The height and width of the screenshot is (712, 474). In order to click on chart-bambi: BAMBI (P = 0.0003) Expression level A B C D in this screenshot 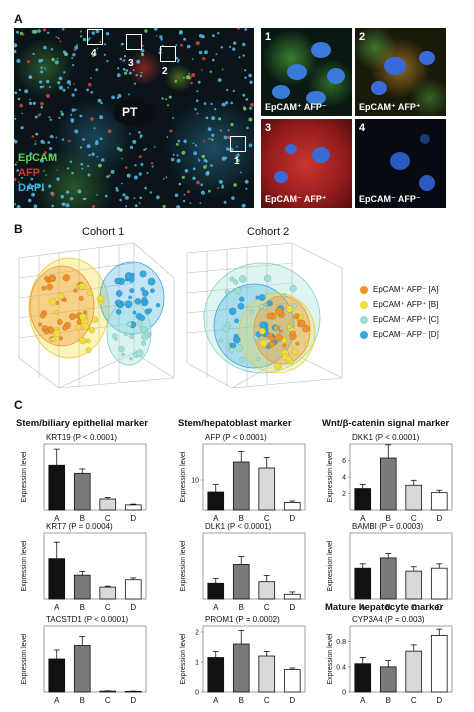, I will do `click(390, 567)`.